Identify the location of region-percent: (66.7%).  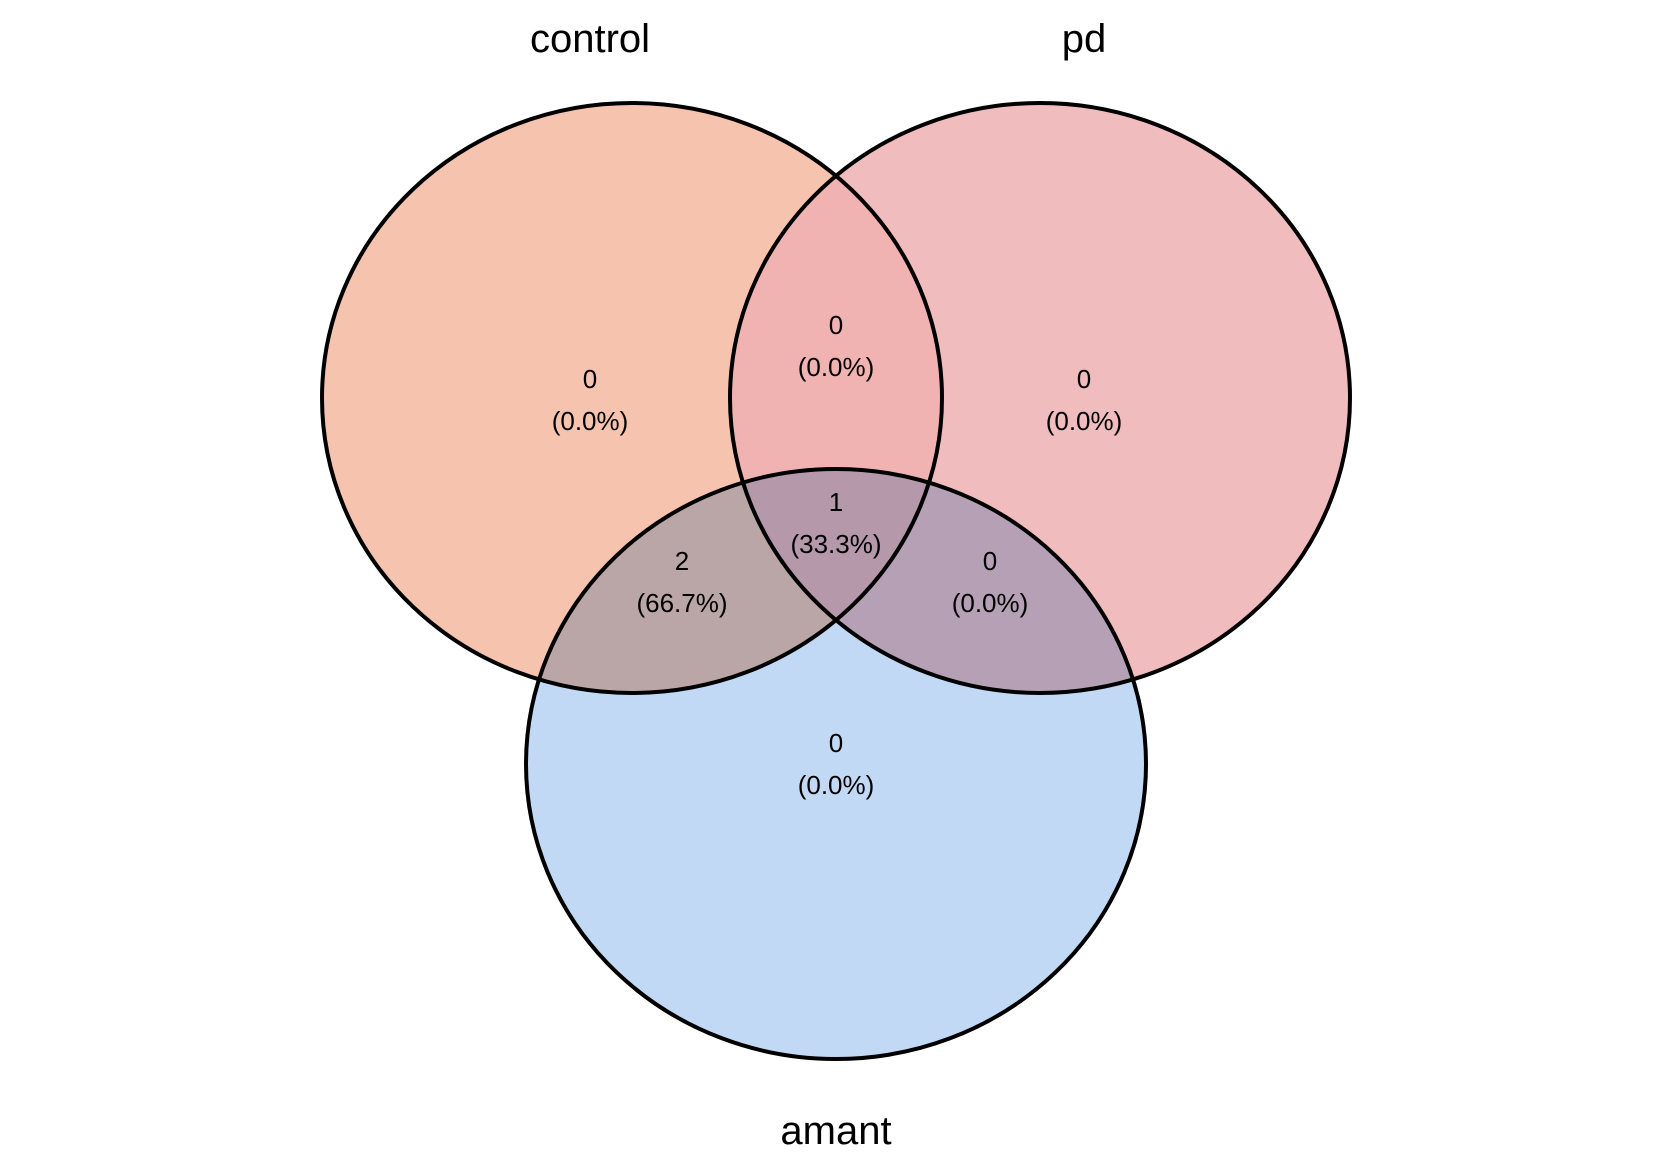
(681, 603).